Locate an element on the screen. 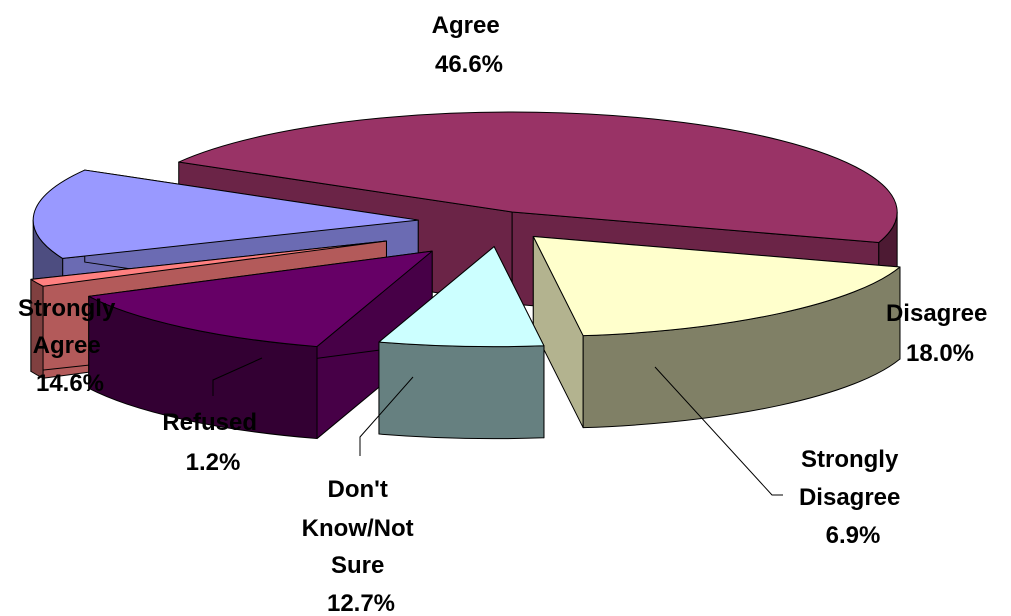  slice-don-t-know-not-sure is located at coordinates (260, 345).